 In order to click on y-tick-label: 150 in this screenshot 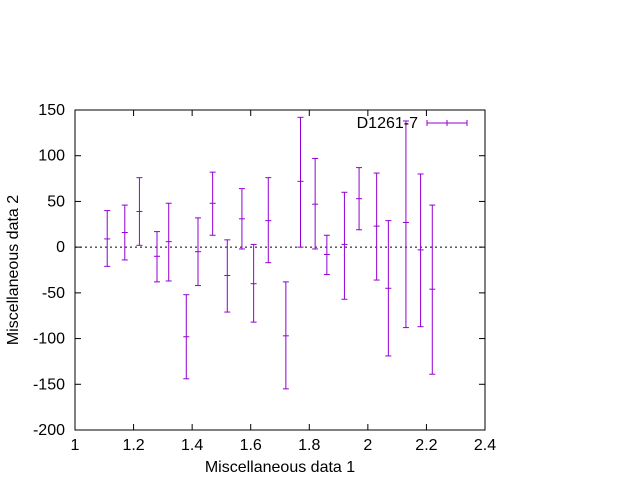, I will do `click(51, 110)`.